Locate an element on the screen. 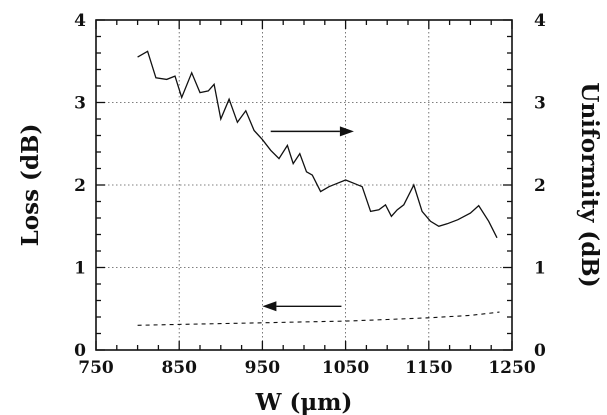 This screenshot has height=415, width=607. y2-axis-title: Uniformity (dB) is located at coordinates (589, 184).